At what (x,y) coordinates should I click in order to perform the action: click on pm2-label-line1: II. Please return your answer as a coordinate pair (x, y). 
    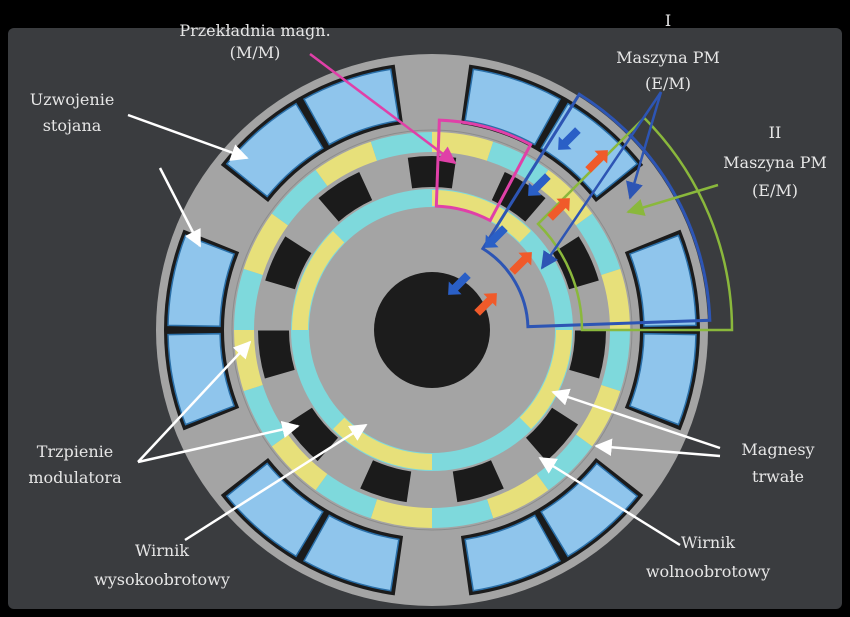
    Looking at the image, I should click on (775, 132).